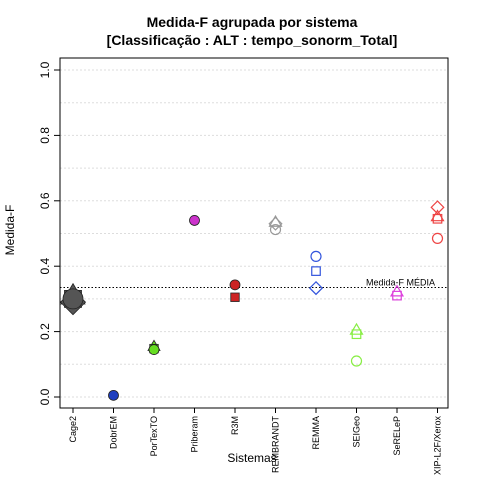  What do you see at coordinates (45, 266) in the screenshot?
I see `y-tick-label: 0.4` at bounding box center [45, 266].